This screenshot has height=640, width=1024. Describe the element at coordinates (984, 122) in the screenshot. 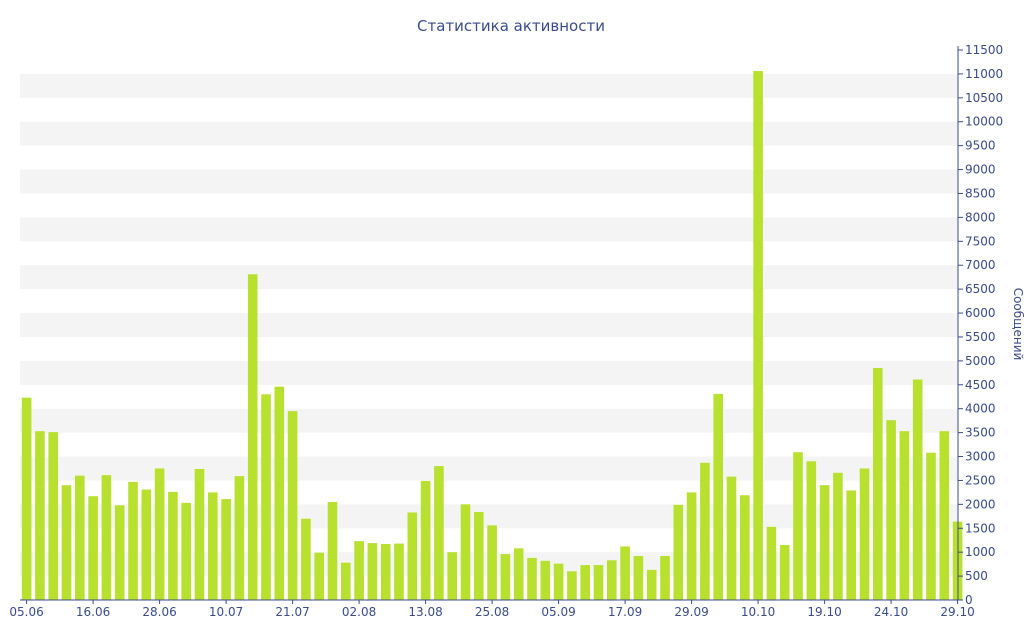

I see `y-tick-label: 10000` at that location.